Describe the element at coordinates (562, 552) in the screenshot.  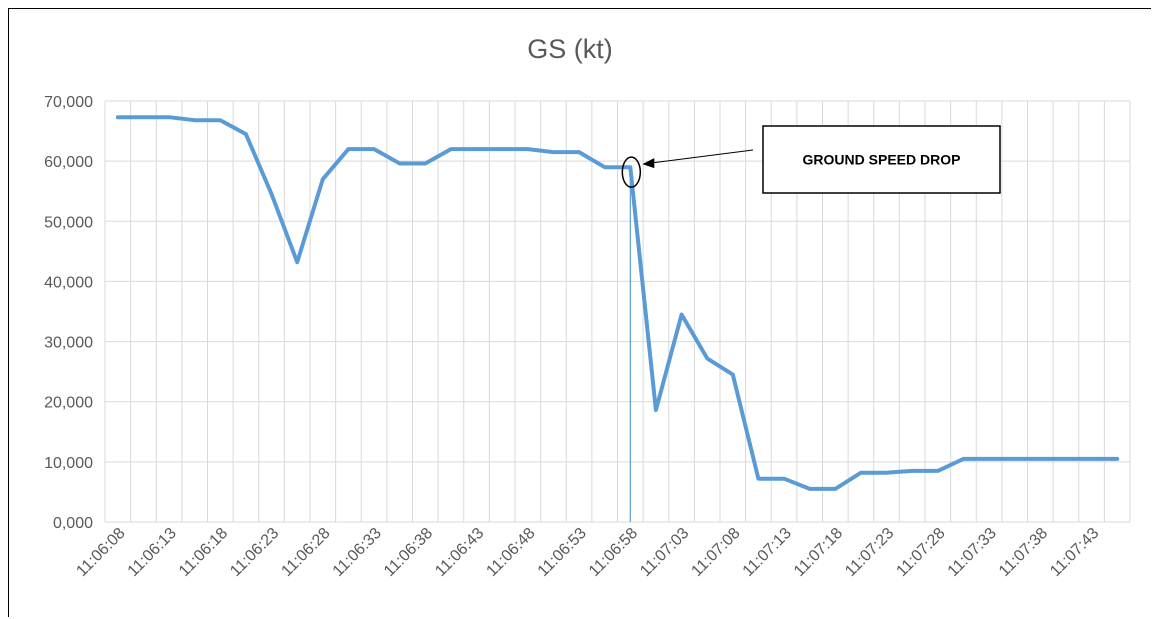
I see `x-tick-label: 11:06:53` at that location.